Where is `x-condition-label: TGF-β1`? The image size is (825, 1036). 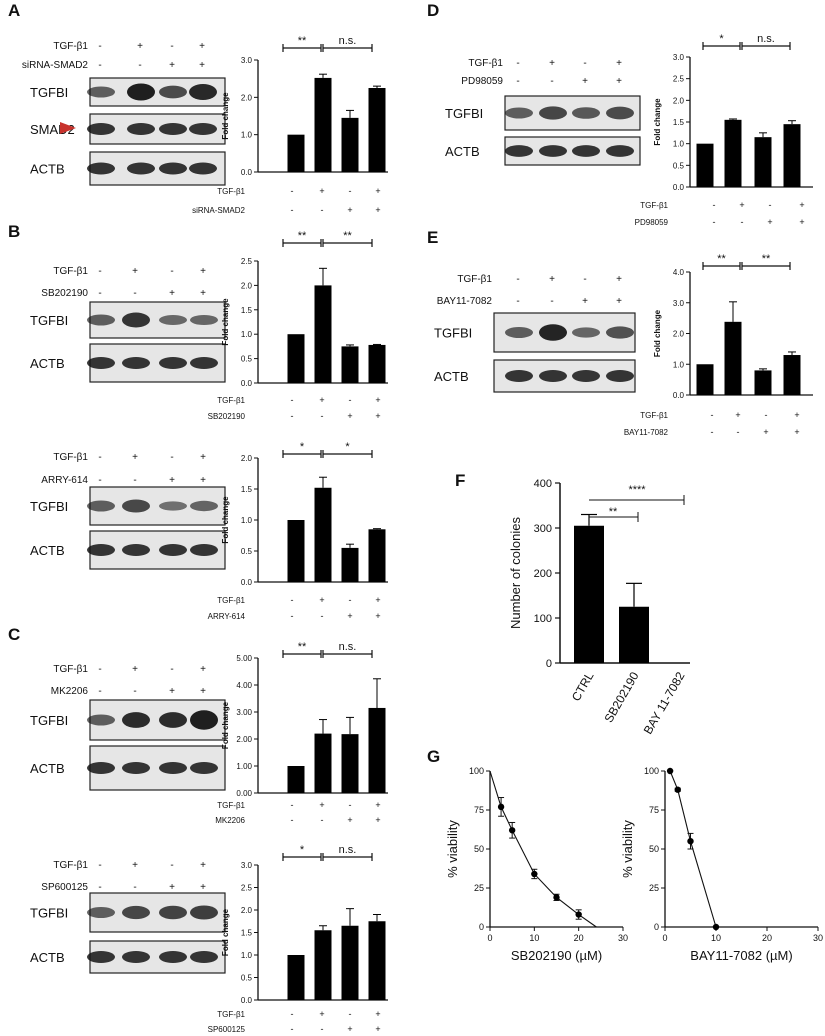
x-condition-label: TGF-β1 is located at coordinates (231, 400).